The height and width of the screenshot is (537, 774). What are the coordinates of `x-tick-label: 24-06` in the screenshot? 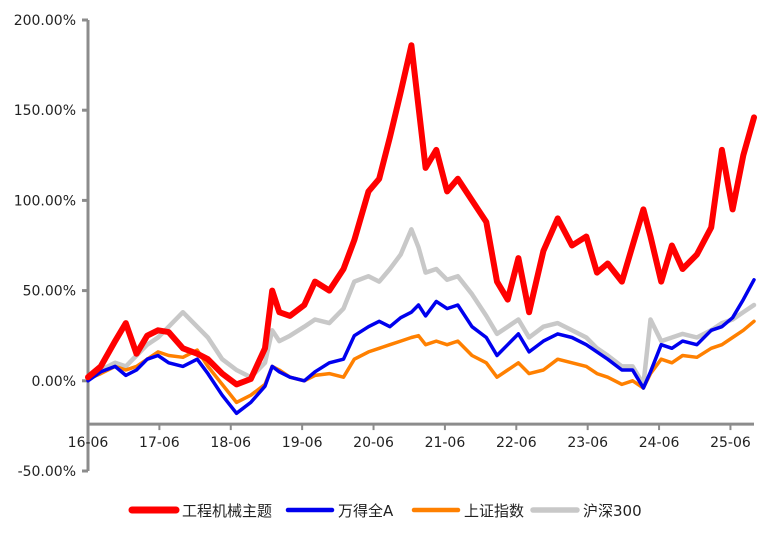 It's located at (659, 443).